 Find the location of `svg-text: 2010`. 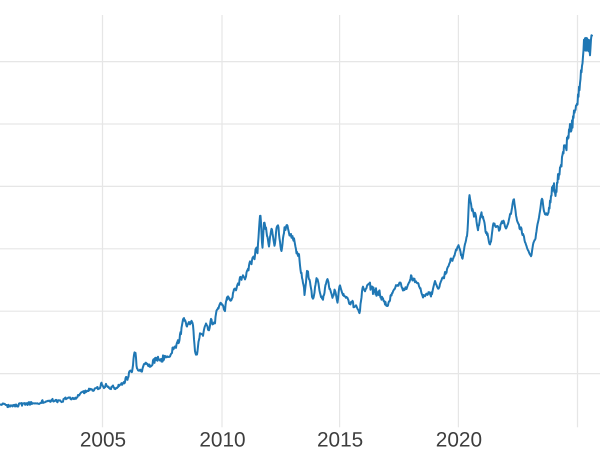

svg-text: 2010 is located at coordinates (222, 439).